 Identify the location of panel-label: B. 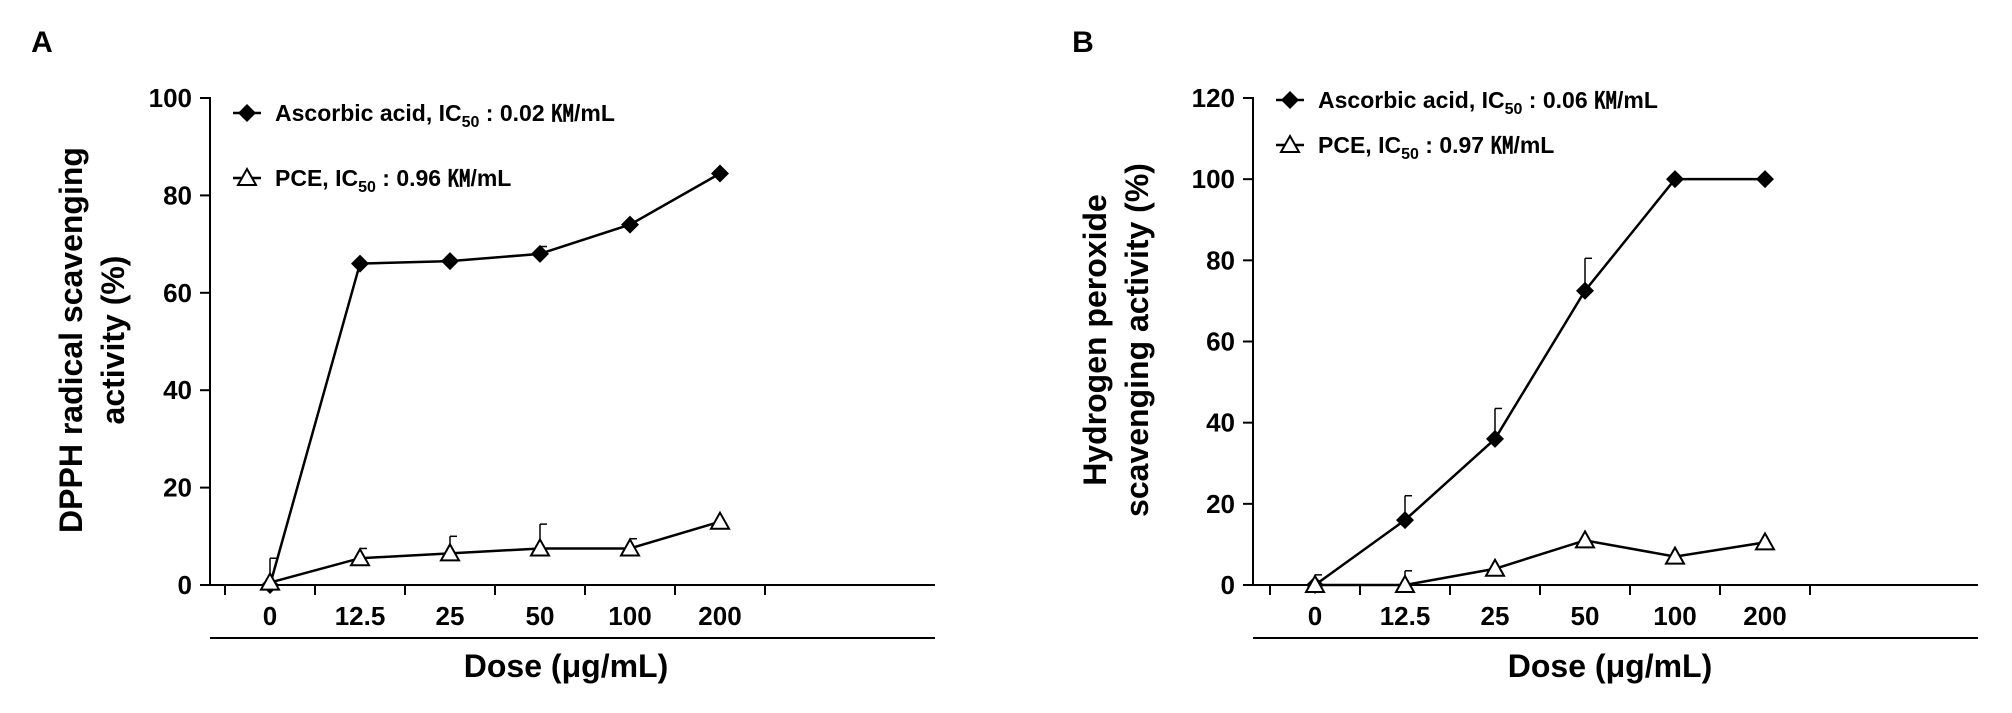
(1083, 42).